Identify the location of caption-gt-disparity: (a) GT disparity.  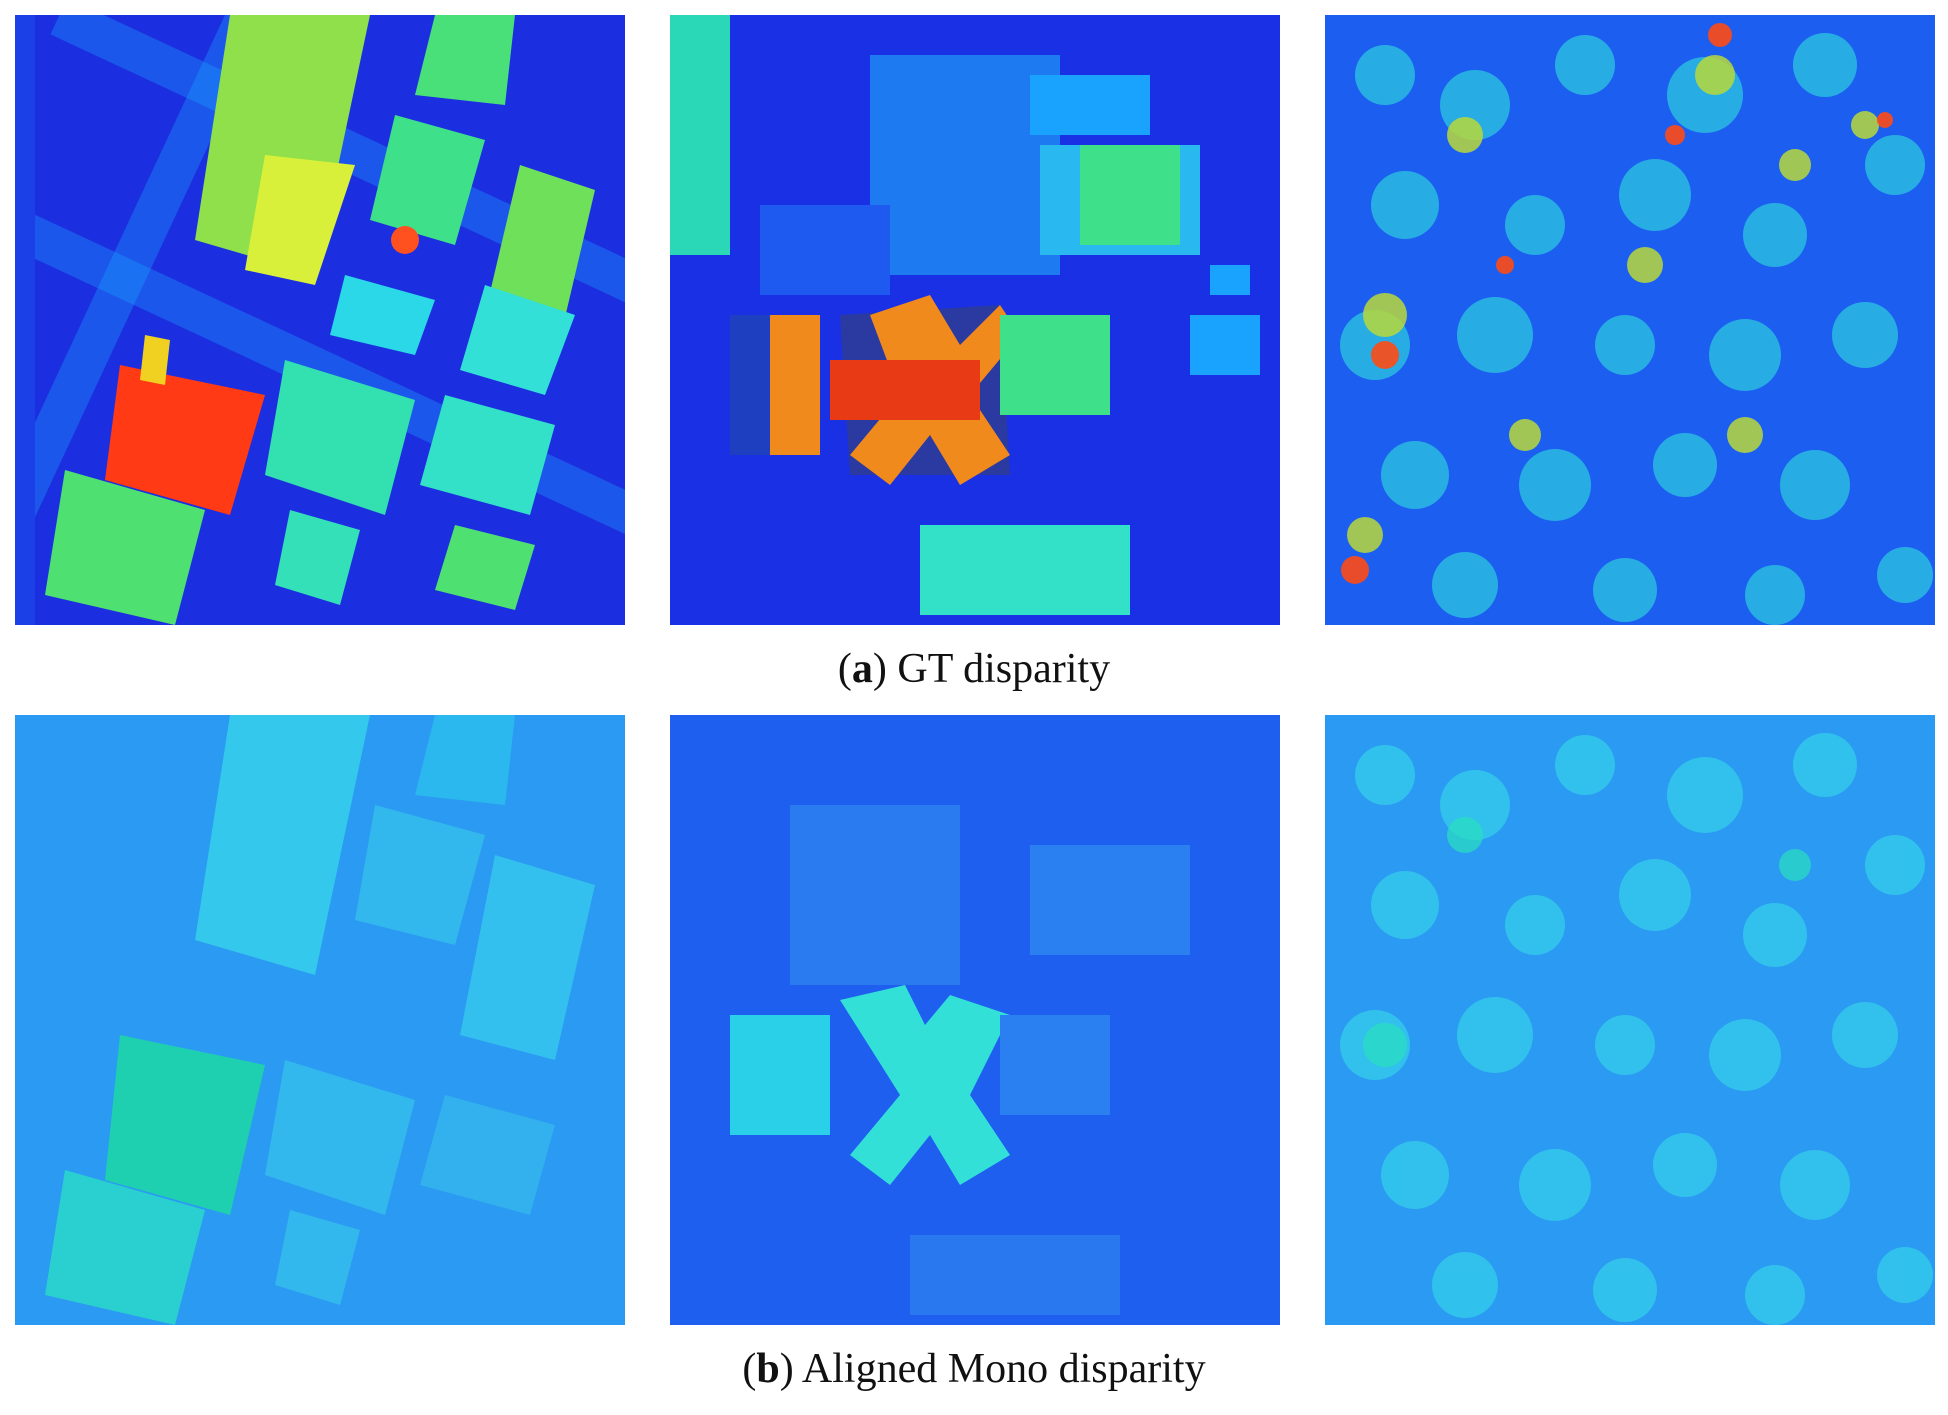
(974, 669).